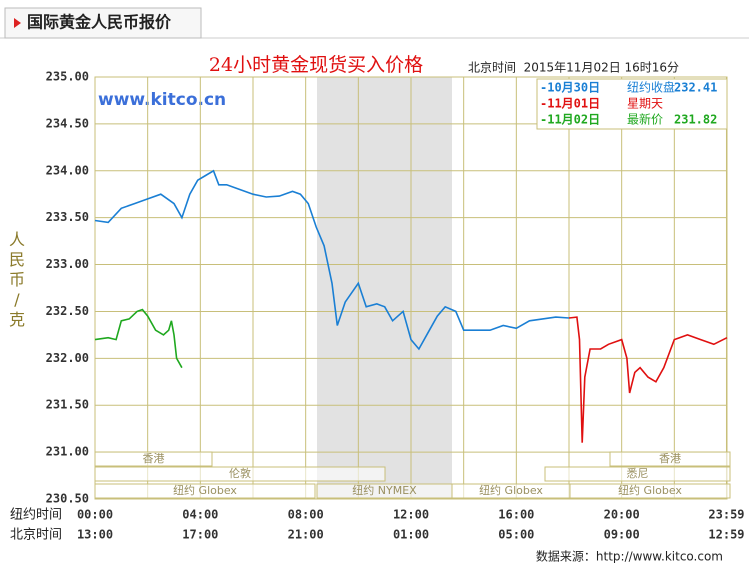 This screenshot has height=571, width=749. I want to click on y-tick-label: 234.50, so click(67, 123).